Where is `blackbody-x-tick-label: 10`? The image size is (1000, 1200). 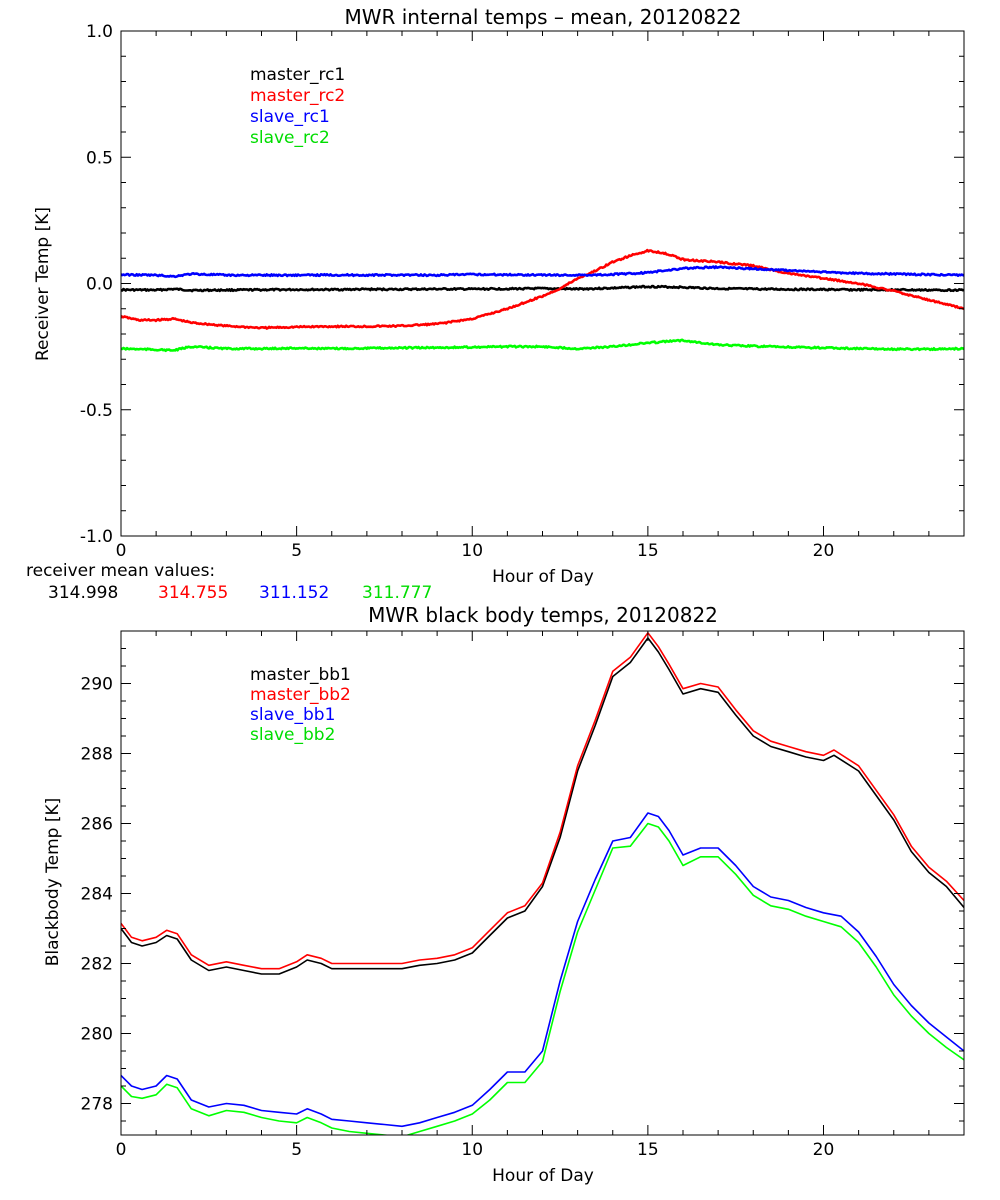
blackbody-x-tick-label: 10 is located at coordinates (472, 1150).